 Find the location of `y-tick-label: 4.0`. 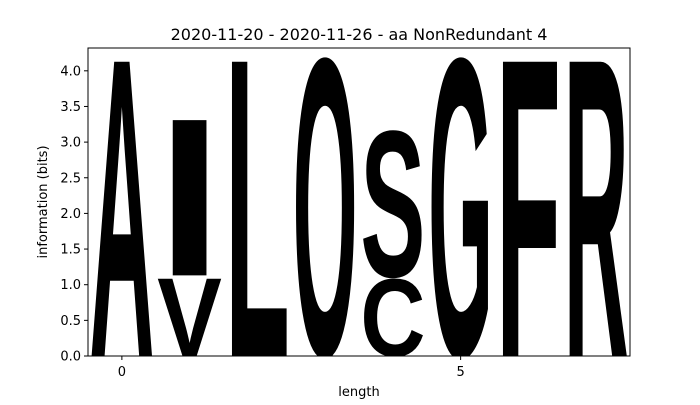

y-tick-label: 4.0 is located at coordinates (70, 71).